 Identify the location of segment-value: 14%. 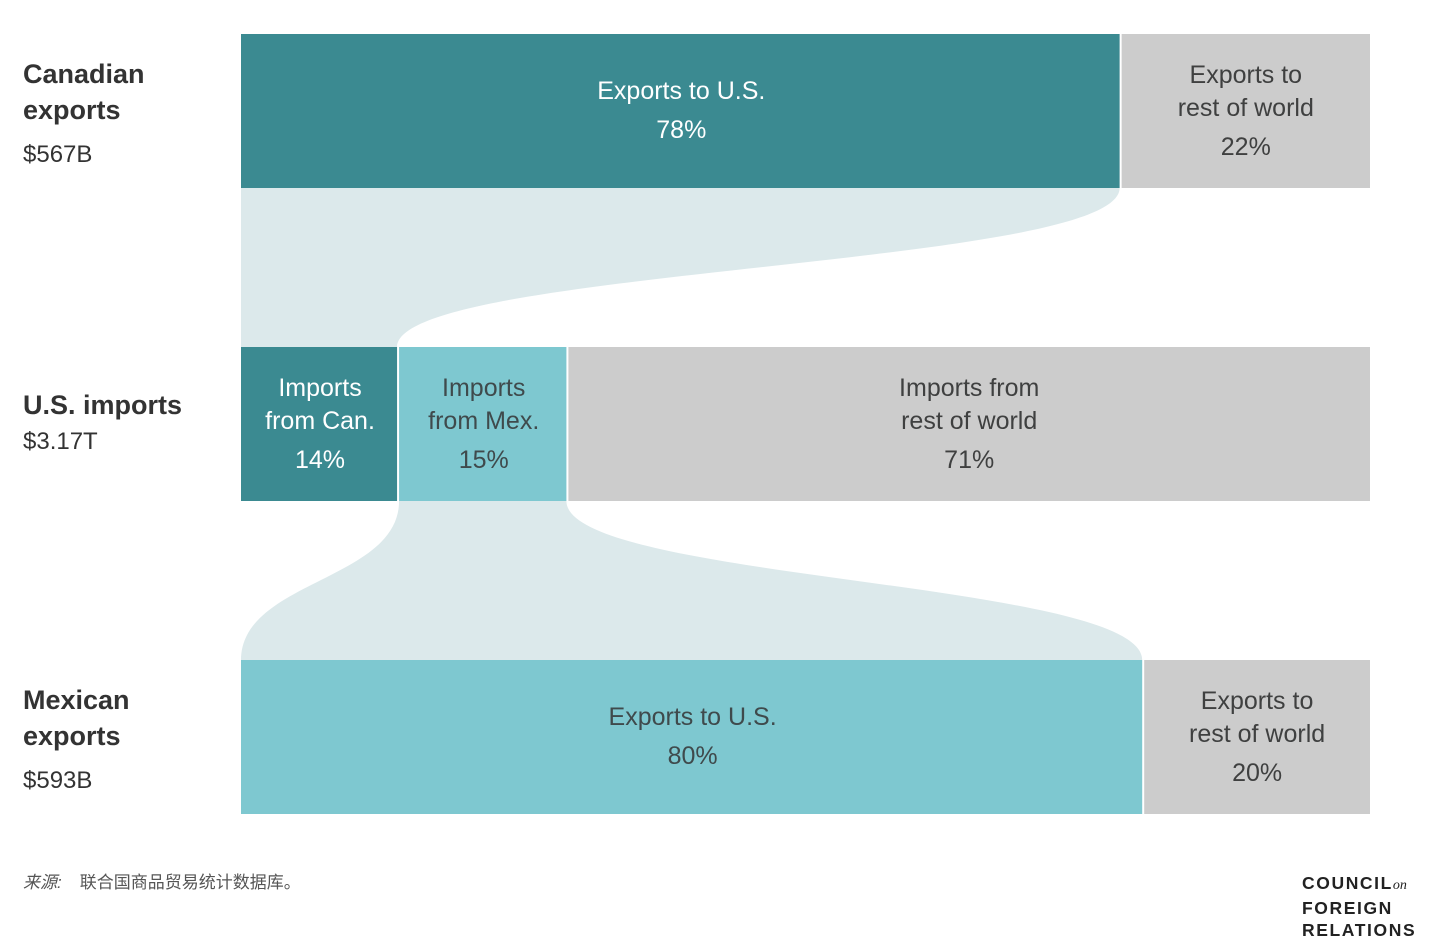
(320, 459).